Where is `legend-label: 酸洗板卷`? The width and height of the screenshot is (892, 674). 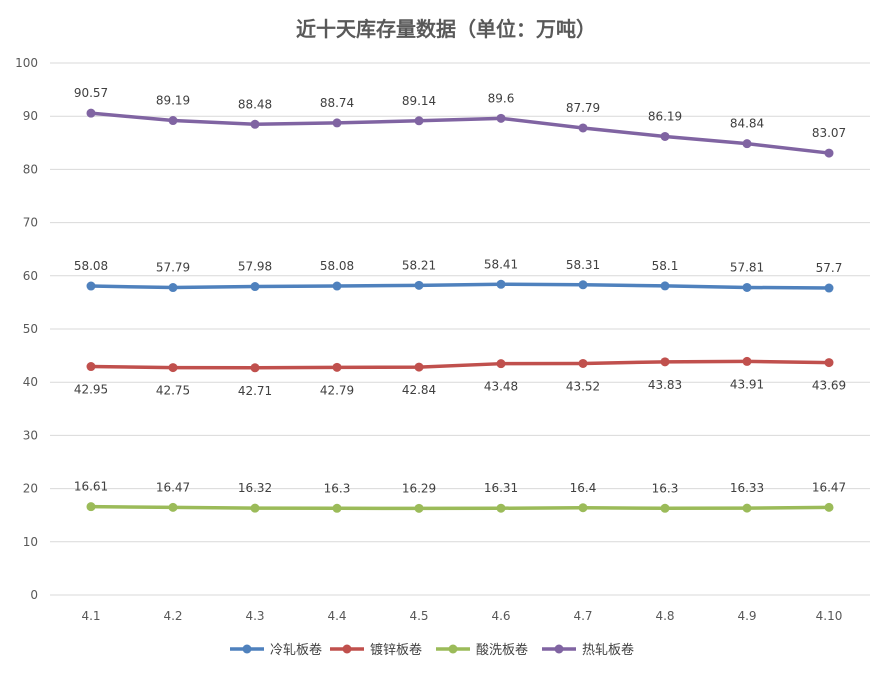 legend-label: 酸洗板卷 is located at coordinates (502, 650).